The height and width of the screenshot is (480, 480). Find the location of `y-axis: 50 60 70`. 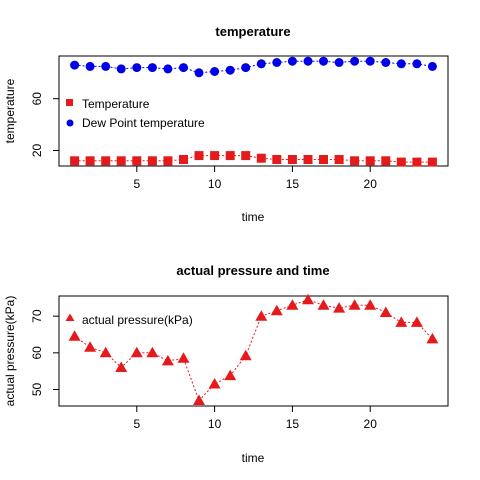

y-axis: 50 60 70 is located at coordinates (44, 352).